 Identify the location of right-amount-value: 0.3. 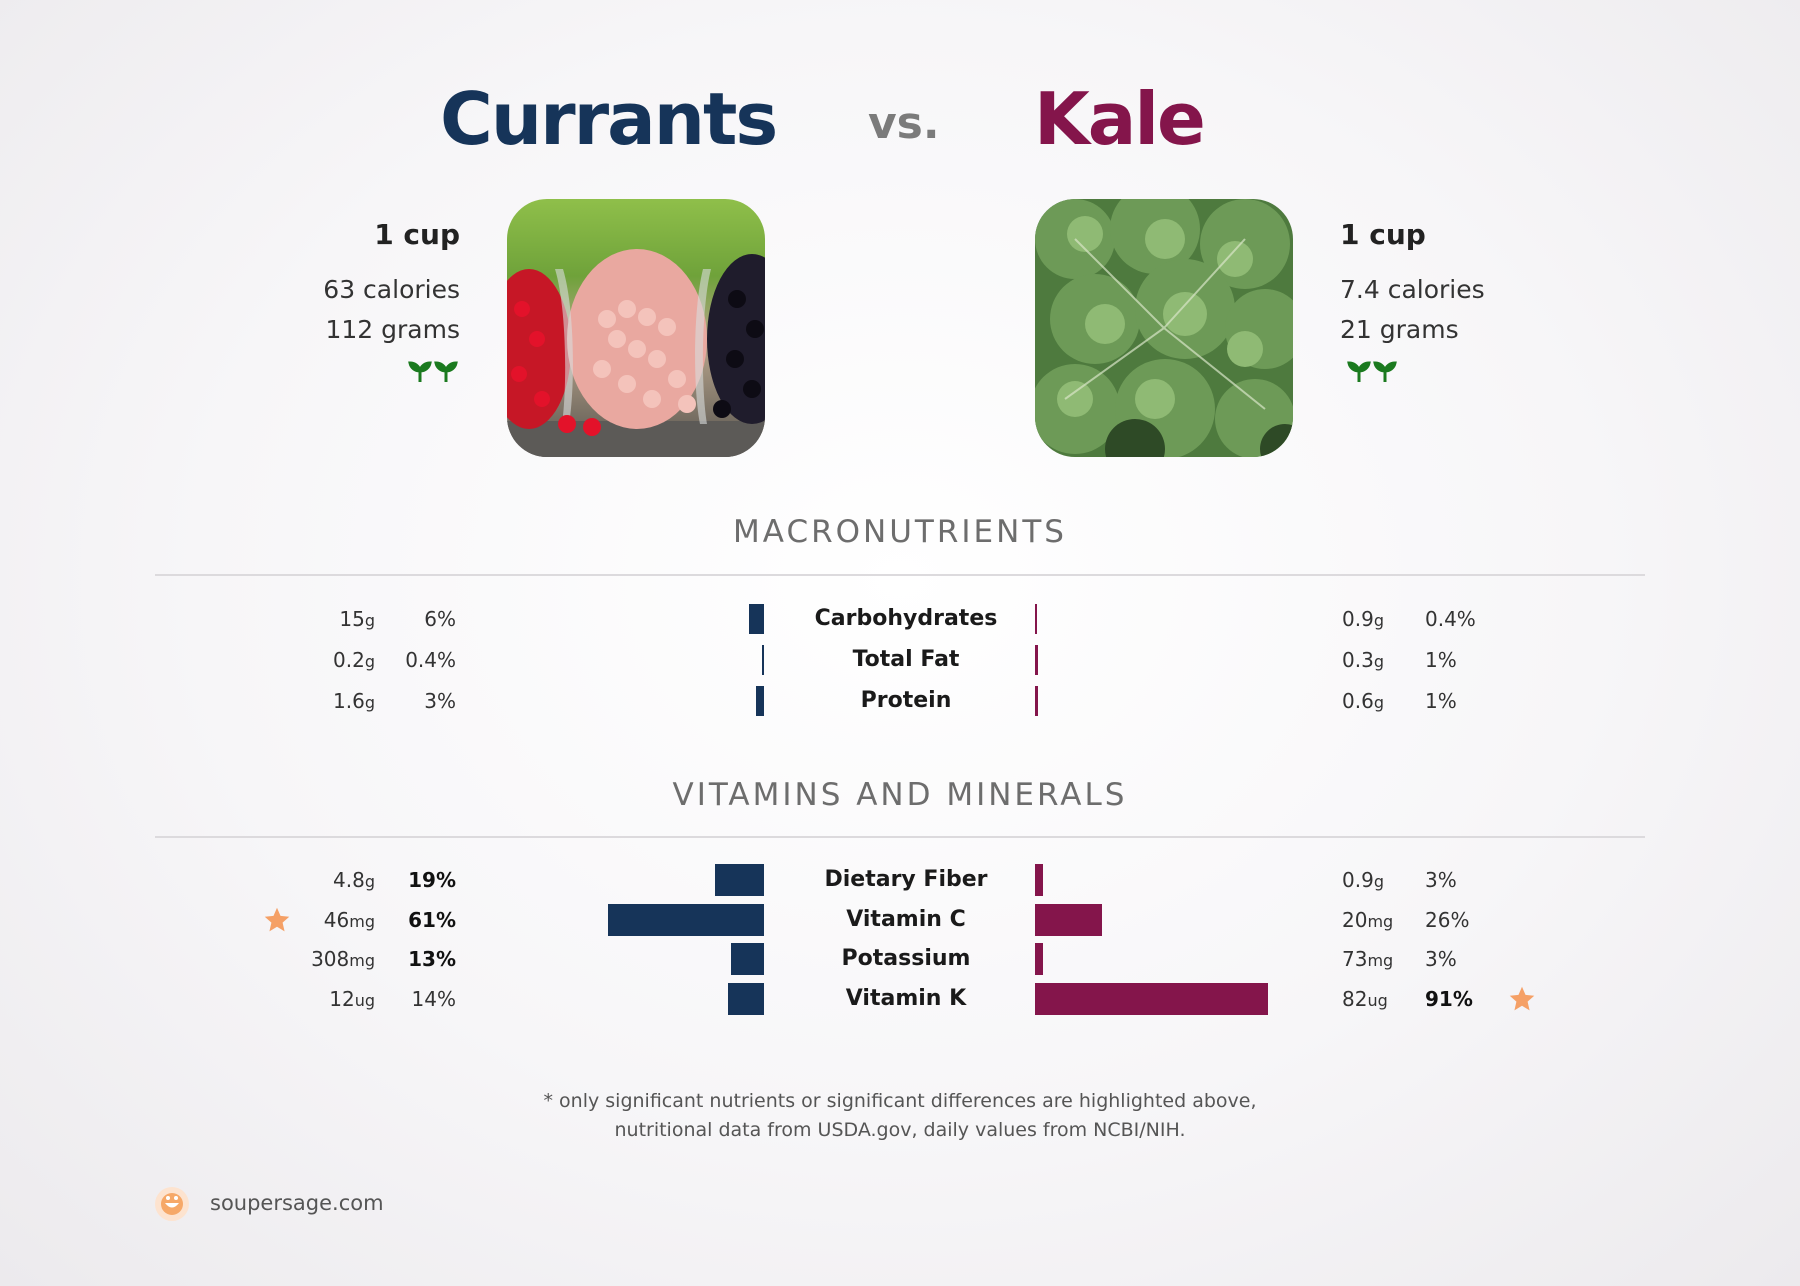
(1358, 660).